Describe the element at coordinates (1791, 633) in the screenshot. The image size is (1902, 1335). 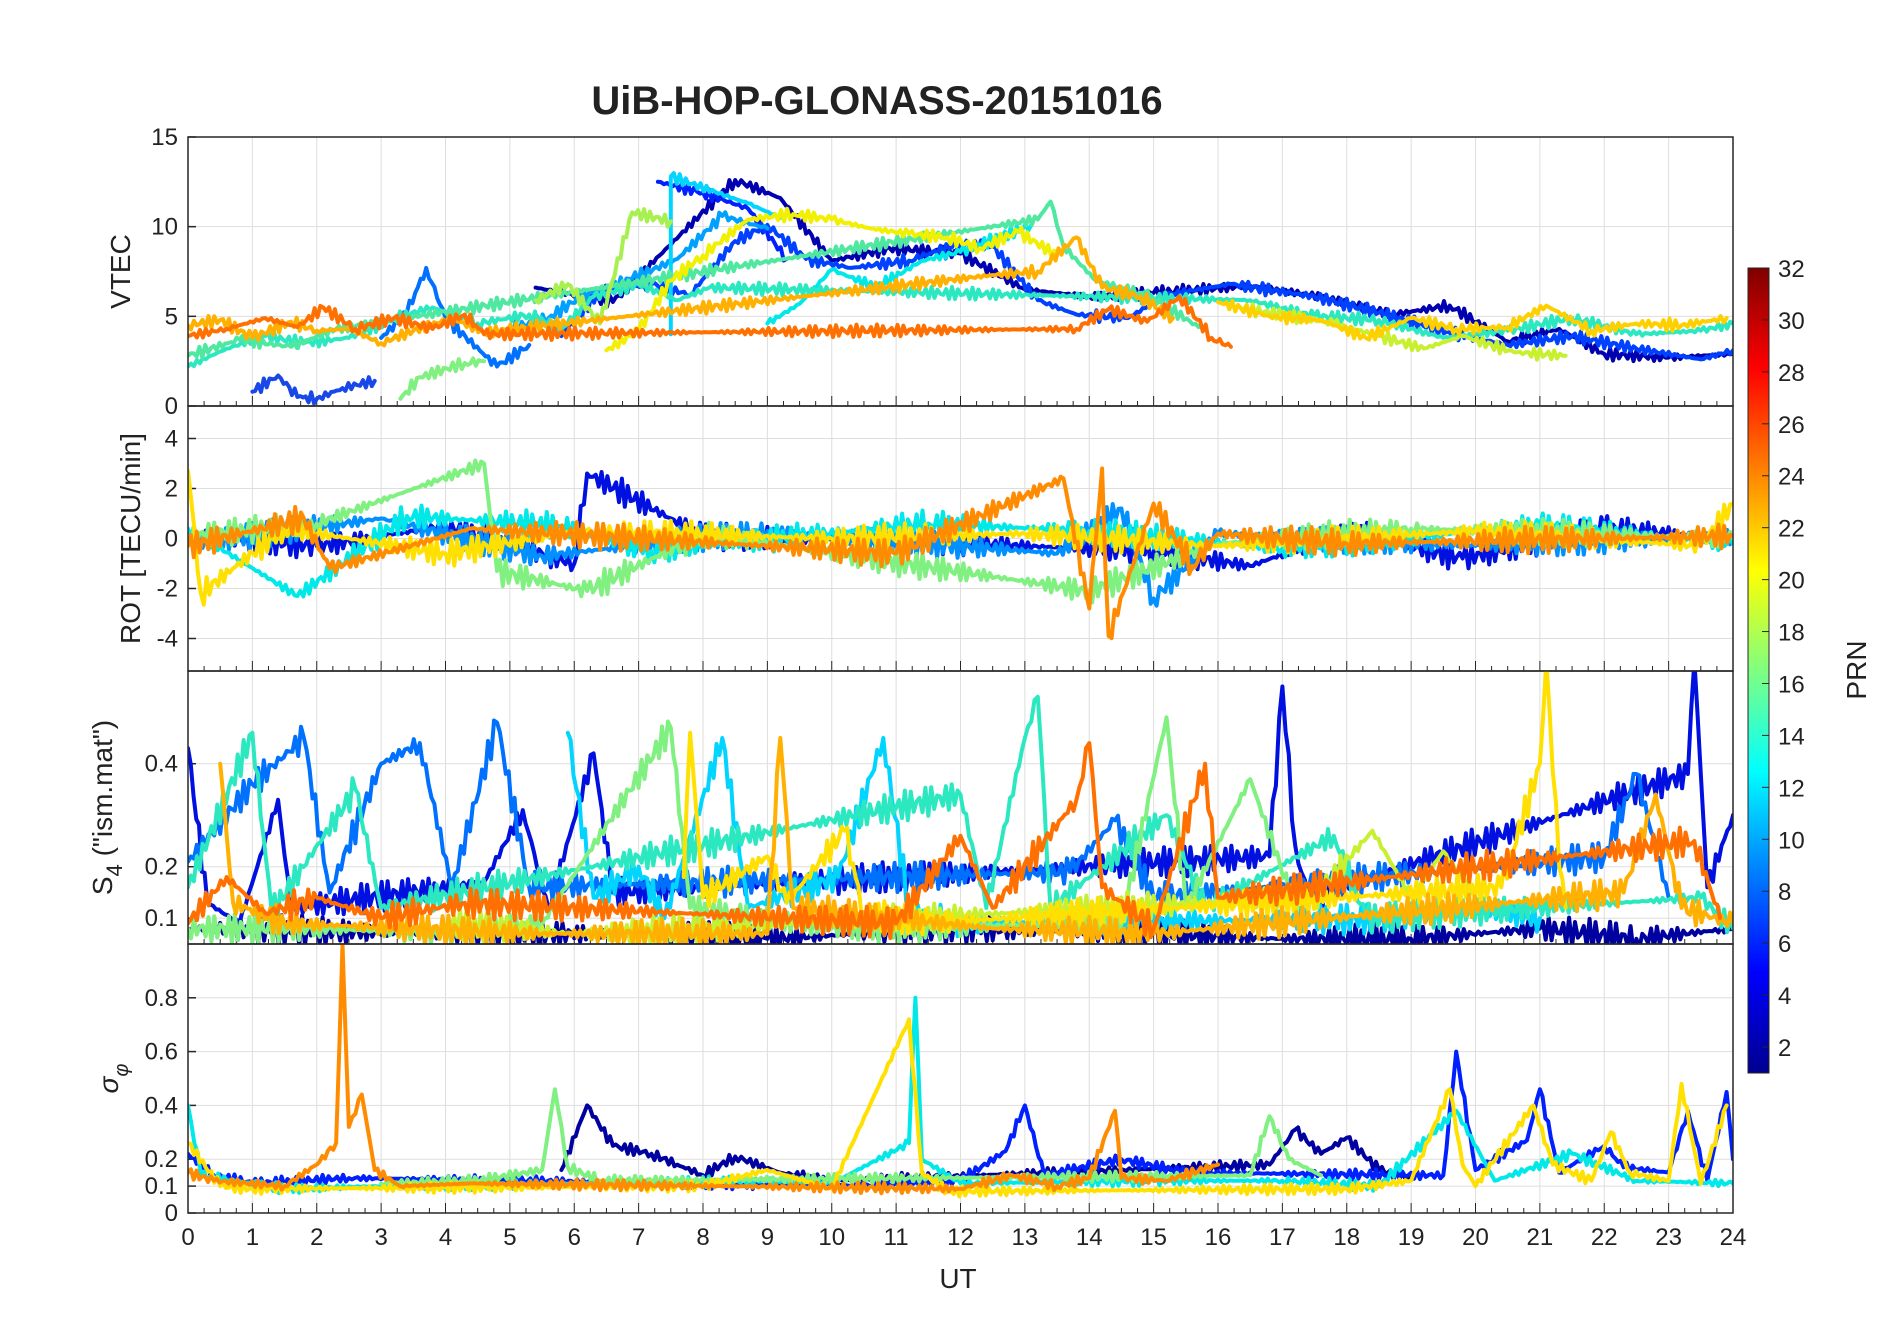
I see `colorbar-tick-label: 18` at that location.